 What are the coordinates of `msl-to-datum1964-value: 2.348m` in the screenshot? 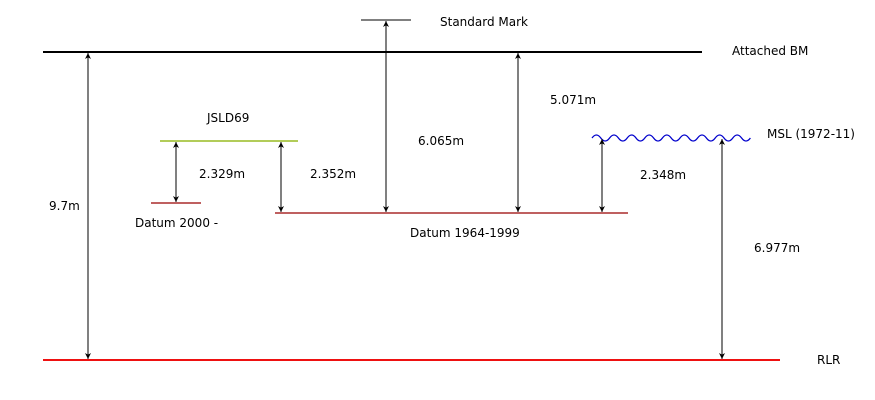 It's located at (663, 175).